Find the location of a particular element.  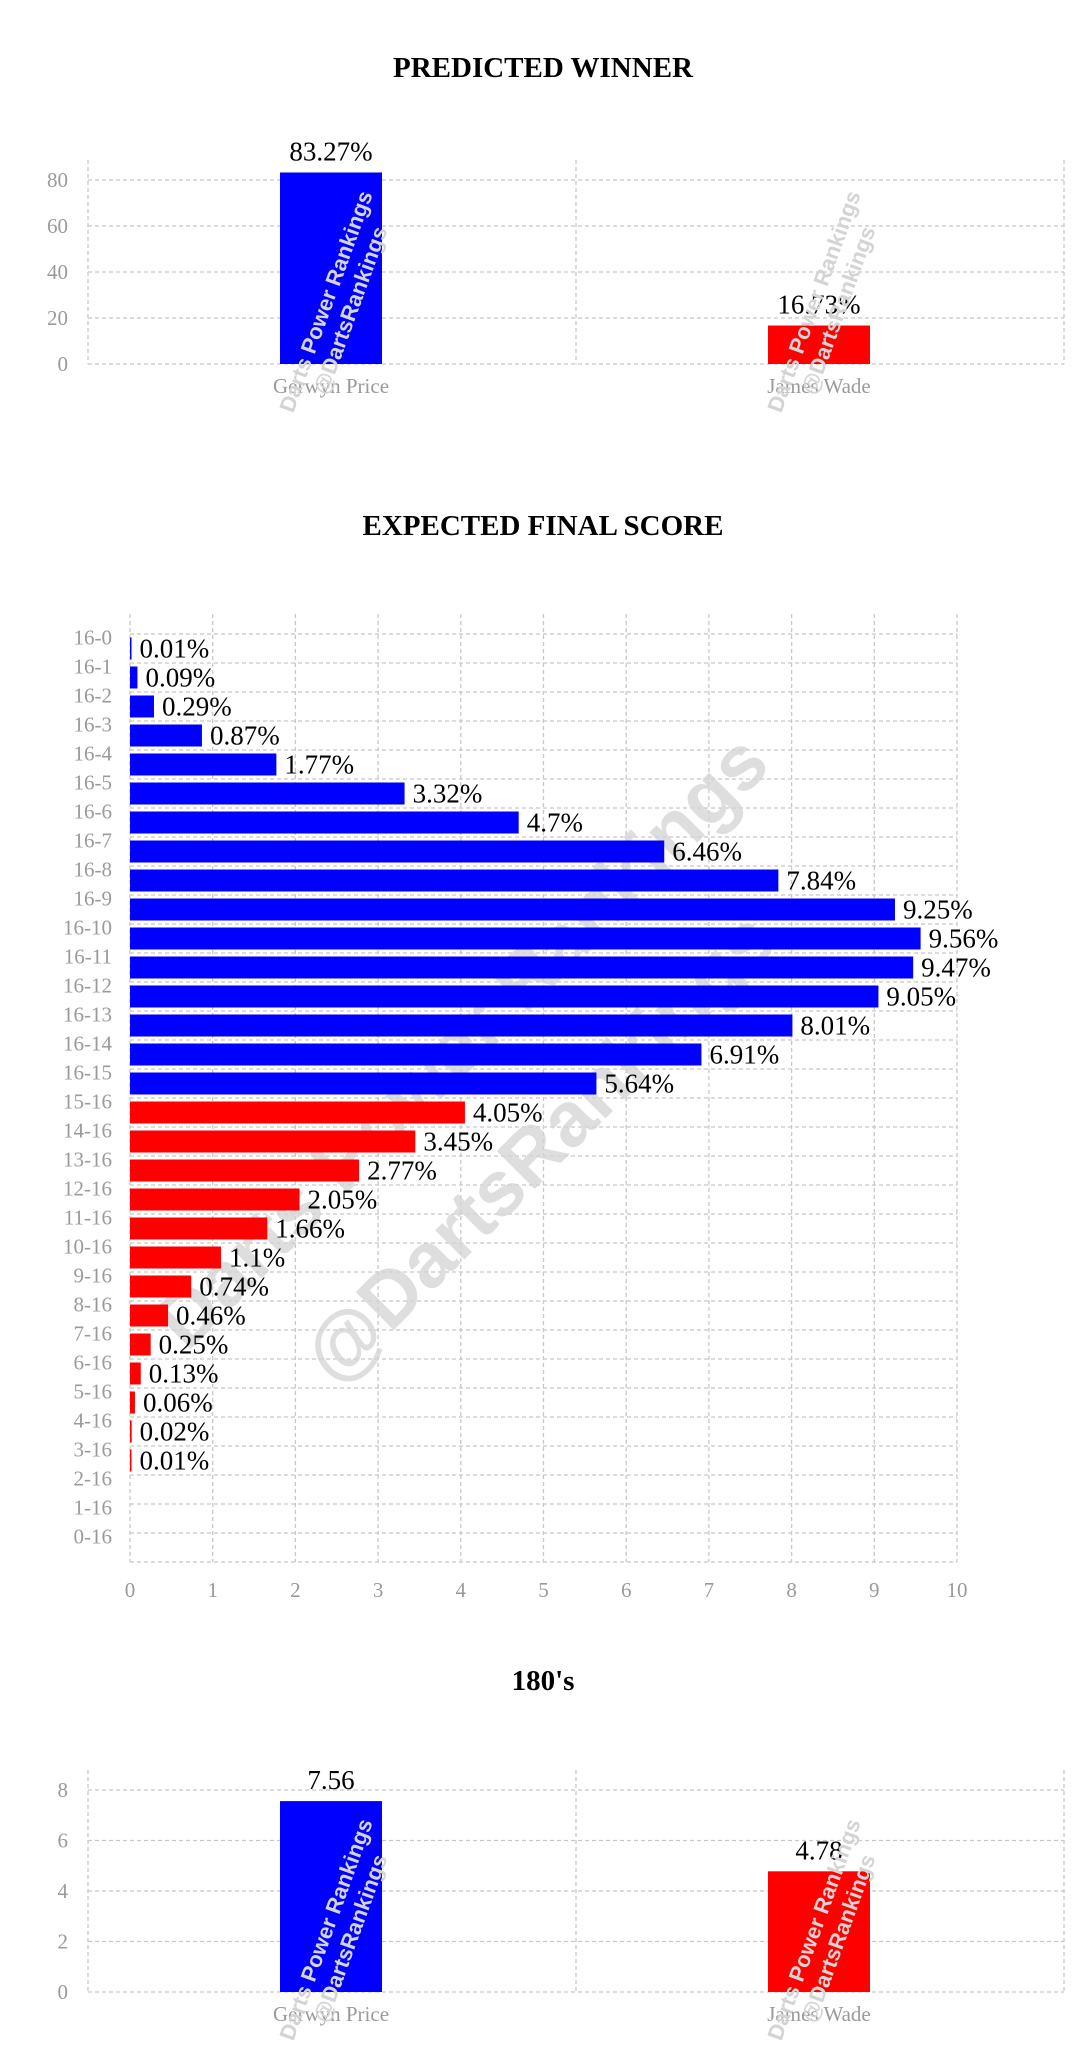

score-value-label: 0.46% is located at coordinates (211, 1316).